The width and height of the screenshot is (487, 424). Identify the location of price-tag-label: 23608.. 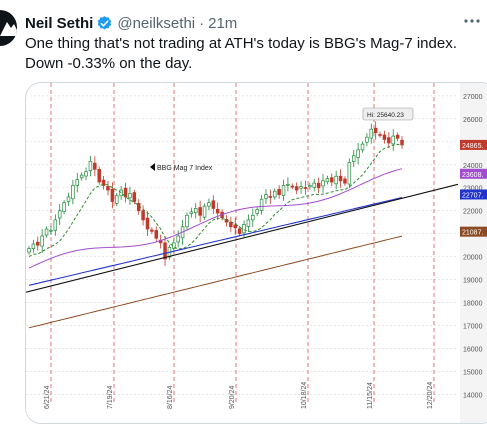
(472, 175).